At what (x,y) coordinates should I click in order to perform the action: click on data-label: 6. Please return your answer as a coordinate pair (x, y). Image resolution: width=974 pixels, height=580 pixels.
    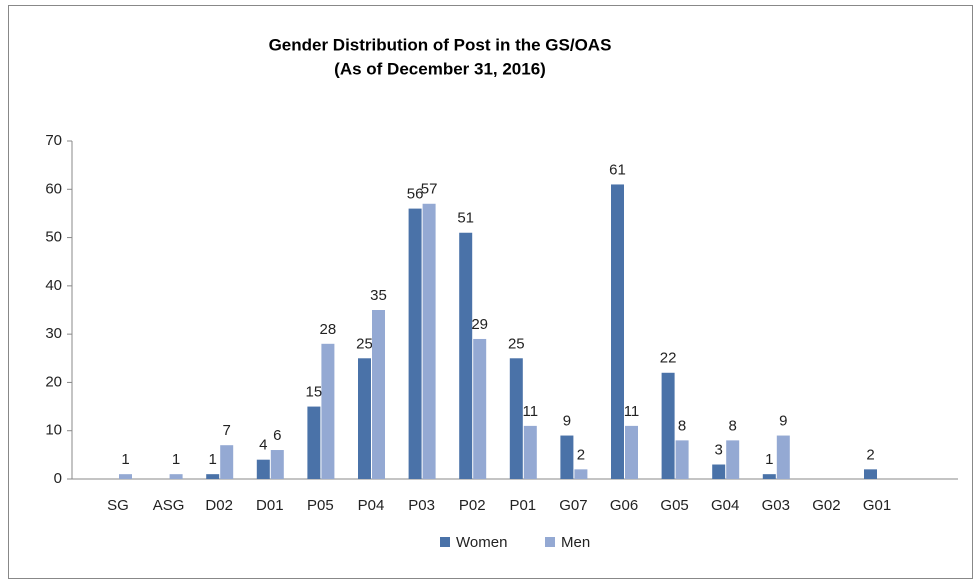
    Looking at the image, I should click on (277, 435).